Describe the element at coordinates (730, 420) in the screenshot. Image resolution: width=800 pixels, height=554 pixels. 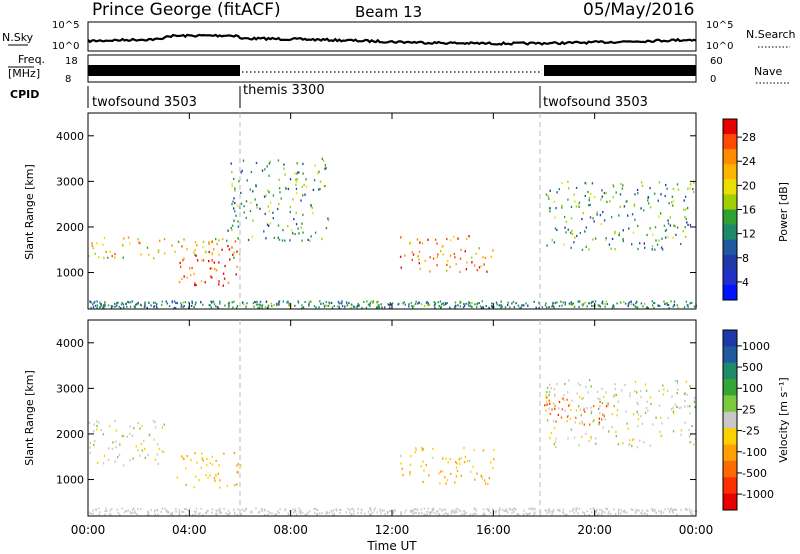
I see `velocity-colorbar-swatch` at that location.